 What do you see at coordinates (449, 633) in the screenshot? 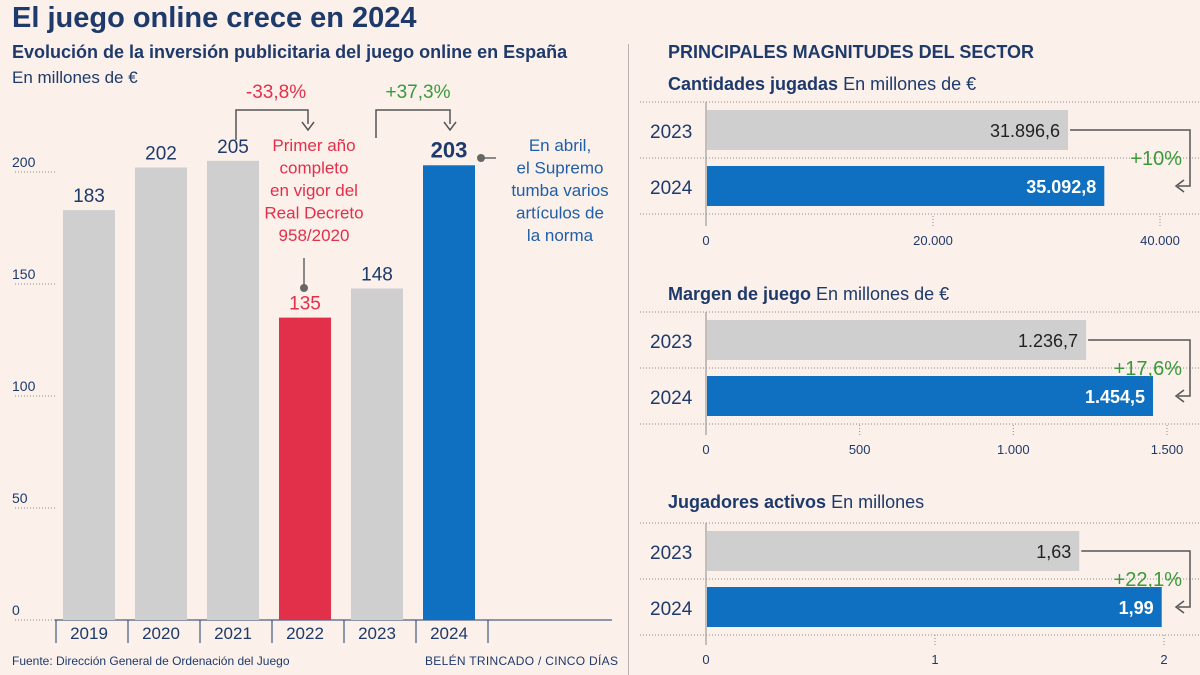
I see `x-tick-label: 2024` at bounding box center [449, 633].